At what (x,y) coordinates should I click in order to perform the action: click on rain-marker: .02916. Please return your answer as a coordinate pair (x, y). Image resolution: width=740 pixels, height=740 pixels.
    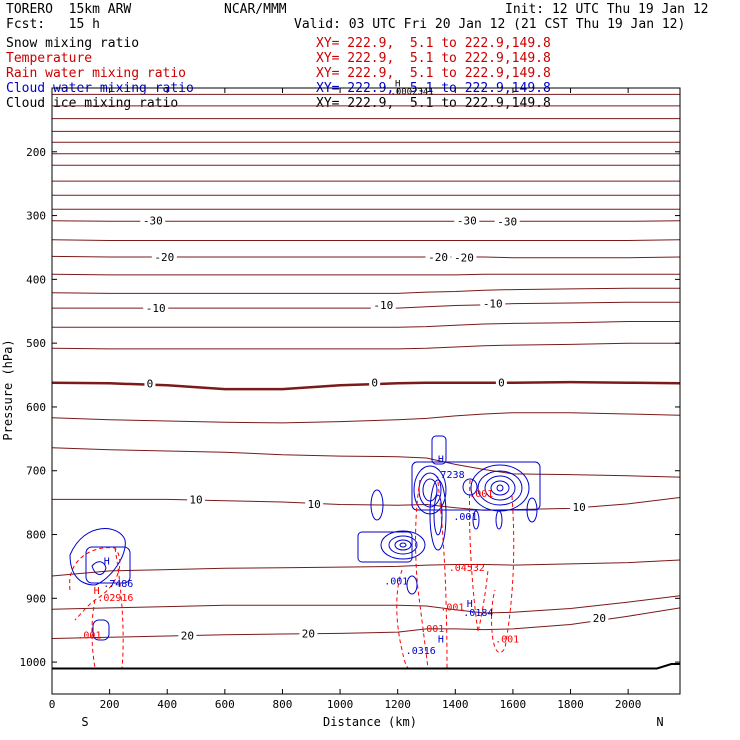
    Looking at the image, I should click on (115, 598).